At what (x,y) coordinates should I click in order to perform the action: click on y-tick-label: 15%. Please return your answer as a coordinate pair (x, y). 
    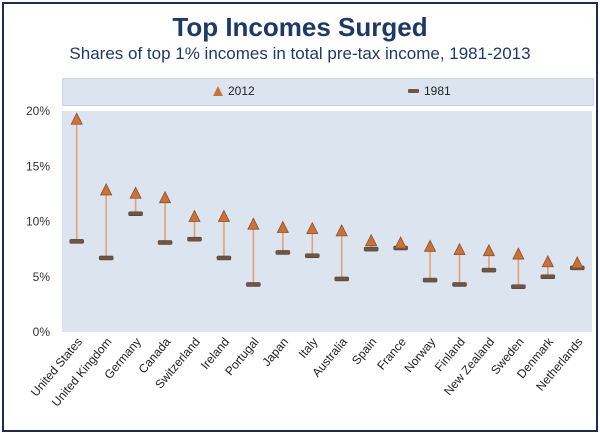
    Looking at the image, I should click on (38, 166).